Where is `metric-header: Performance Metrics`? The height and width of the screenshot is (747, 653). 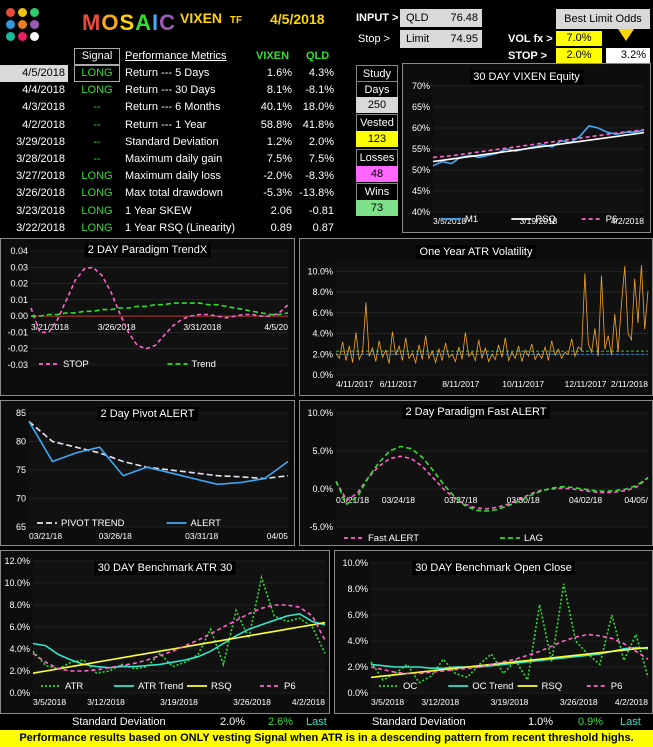 metric-header: Performance Metrics is located at coordinates (176, 56).